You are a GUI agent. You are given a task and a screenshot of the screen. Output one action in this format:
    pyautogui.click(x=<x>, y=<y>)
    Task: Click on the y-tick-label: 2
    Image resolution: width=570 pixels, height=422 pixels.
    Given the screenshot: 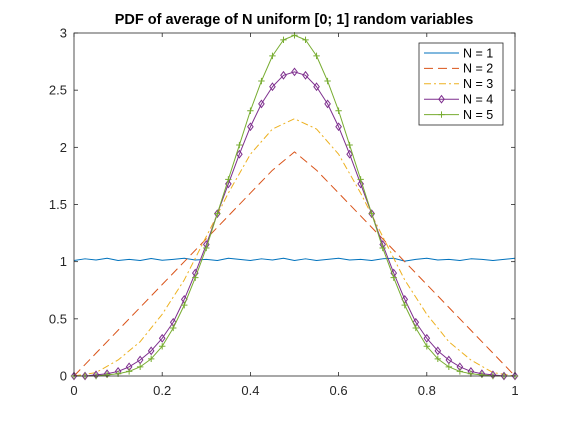 What is the action you would take?
    pyautogui.click(x=63, y=147)
    